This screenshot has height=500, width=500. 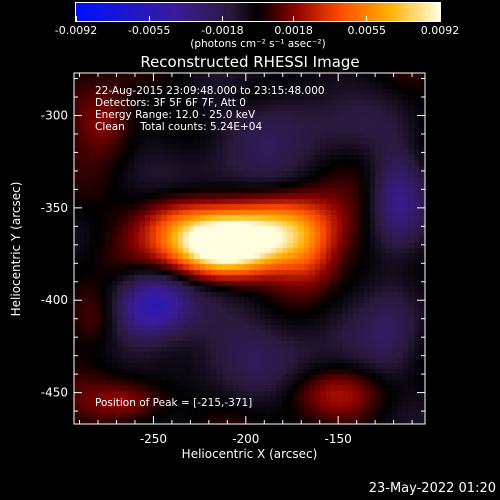 I want to click on x-tick-label: -150, so click(x=338, y=439).